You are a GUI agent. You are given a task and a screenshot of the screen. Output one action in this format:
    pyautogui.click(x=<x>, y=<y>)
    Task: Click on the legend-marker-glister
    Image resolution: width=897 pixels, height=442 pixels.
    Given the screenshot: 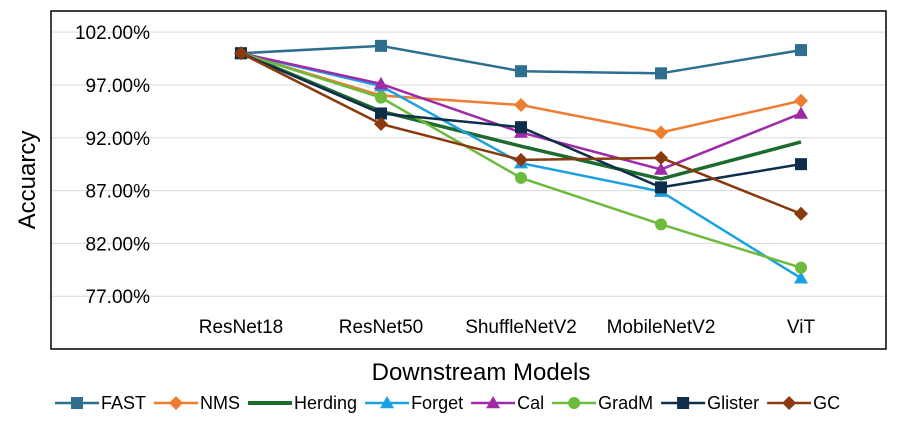 What is the action you would take?
    pyautogui.click(x=683, y=403)
    